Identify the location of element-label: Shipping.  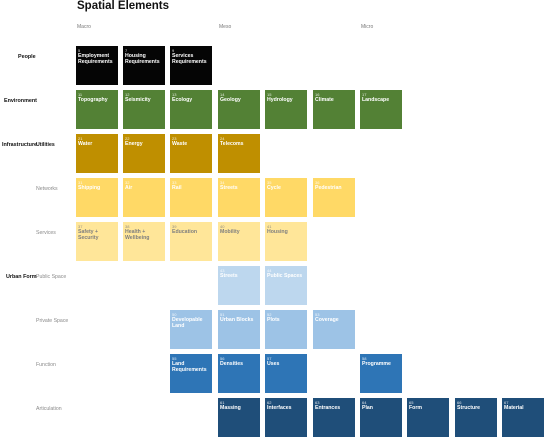
(89, 188).